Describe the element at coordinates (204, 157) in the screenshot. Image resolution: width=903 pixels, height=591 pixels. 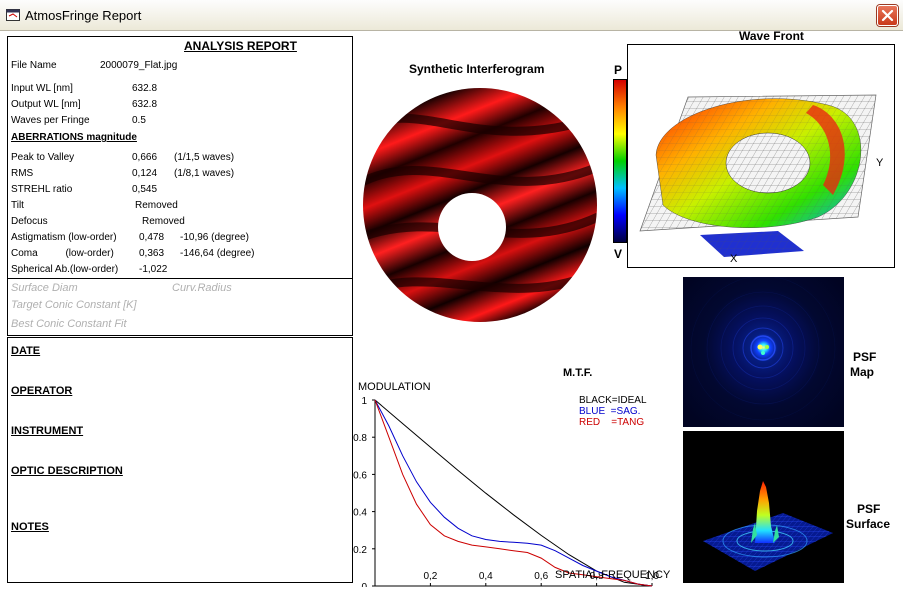
I see `ptv-waves: (1/1,5 waves)` at that location.